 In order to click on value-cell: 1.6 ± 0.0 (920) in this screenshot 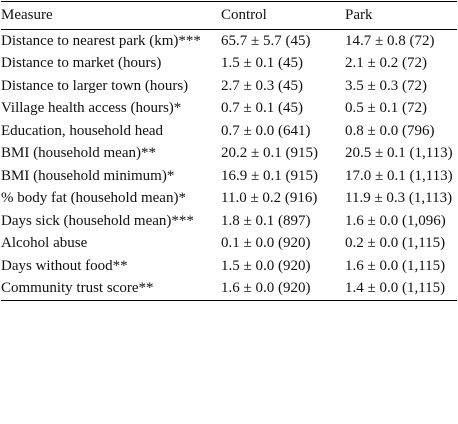, I will do `click(266, 288)`.